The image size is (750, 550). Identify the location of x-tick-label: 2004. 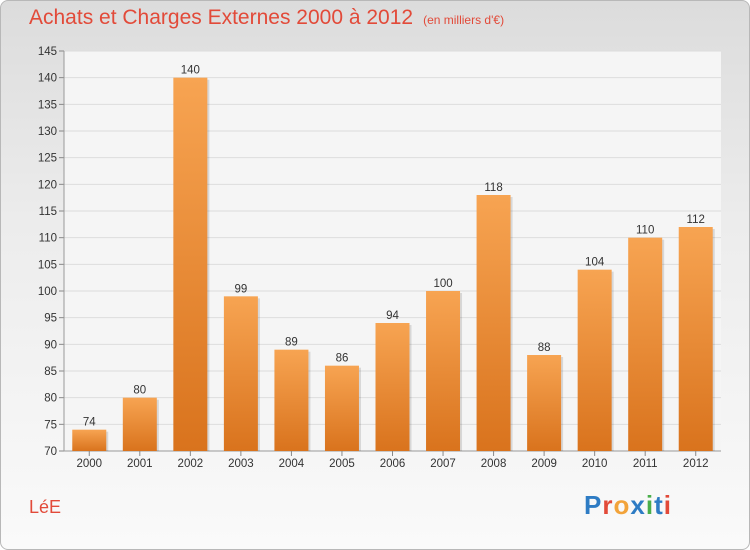
(292, 464).